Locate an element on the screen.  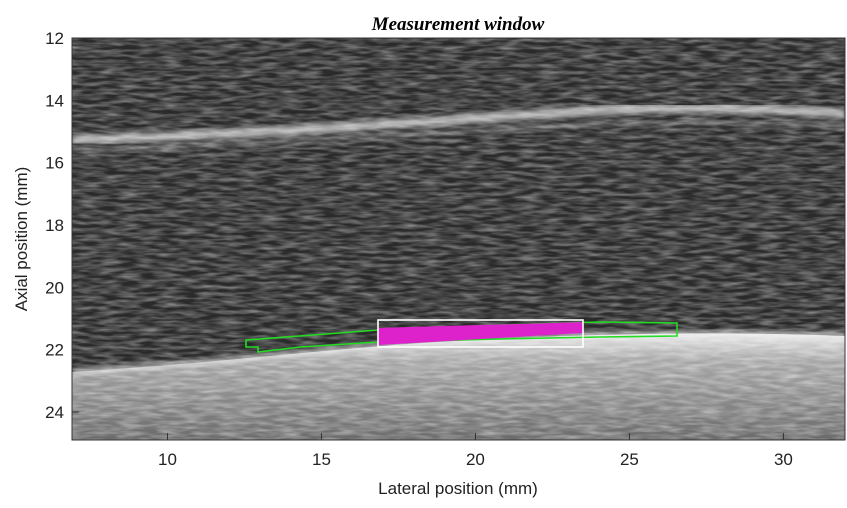
chart-title: Measurement window is located at coordinates (458, 24).